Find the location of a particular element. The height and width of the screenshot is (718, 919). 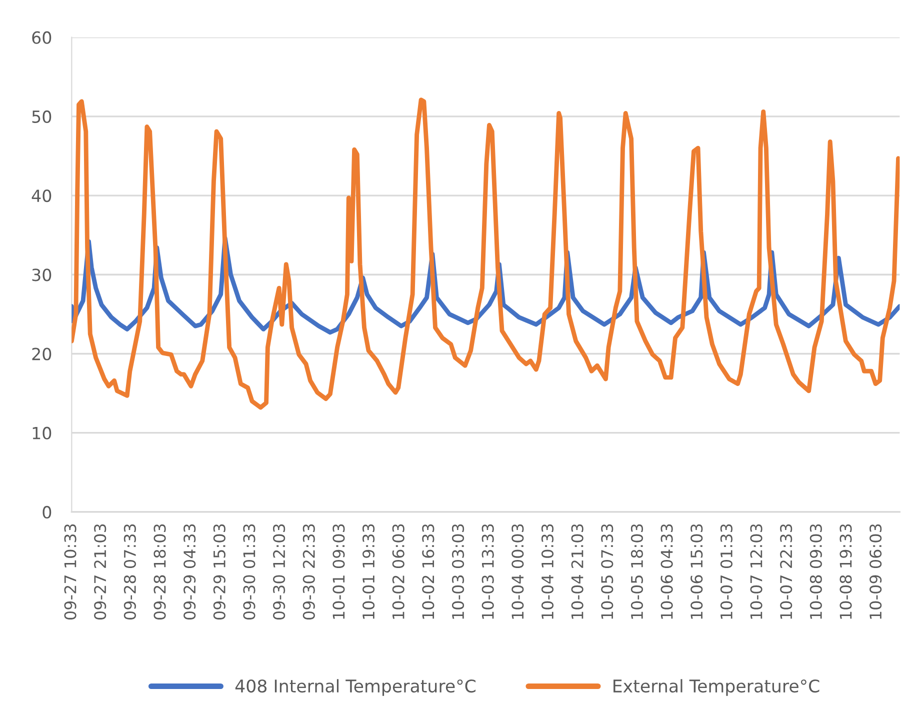

x-tick-label: 09-29 04:33 is located at coordinates (190, 572).